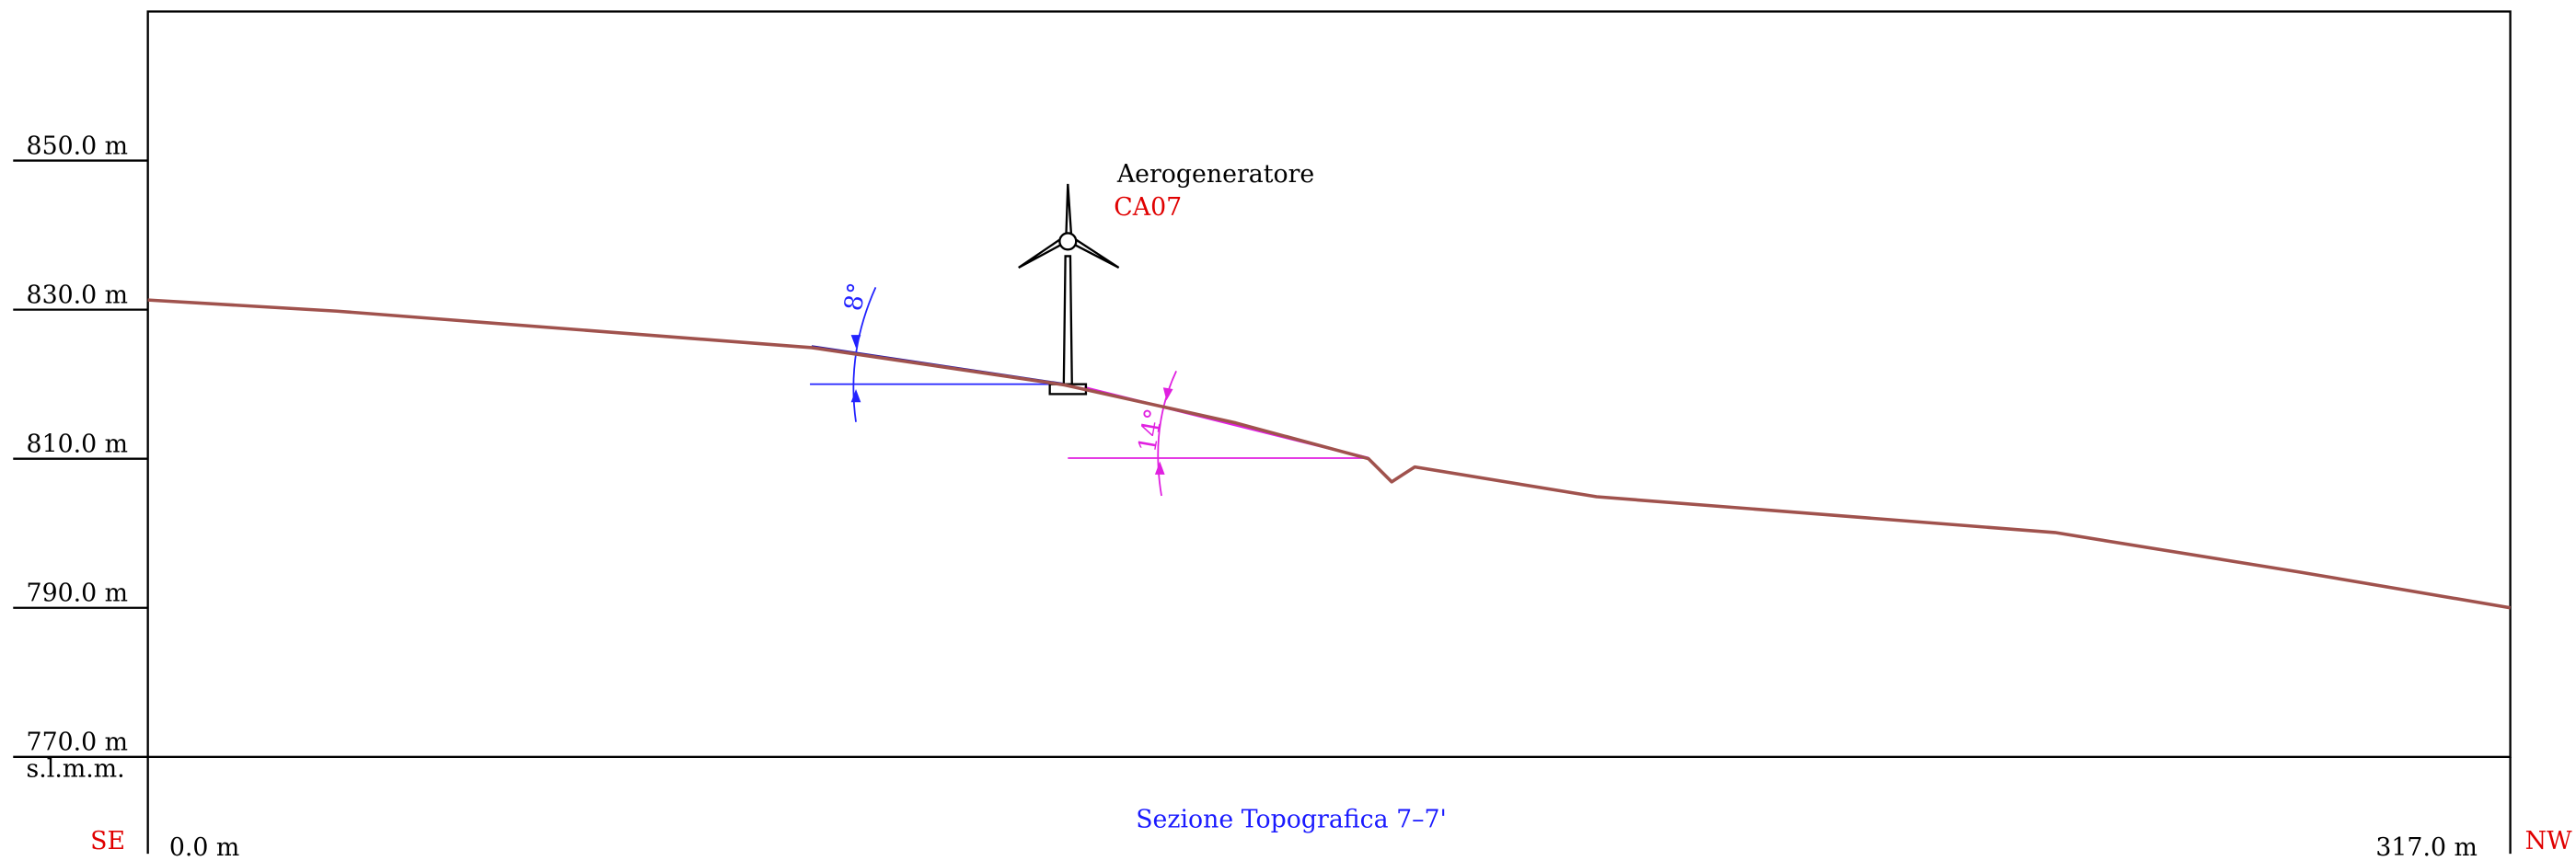 This screenshot has width=2576, height=861. I want to click on slope-left-label: 8°, so click(855, 297).